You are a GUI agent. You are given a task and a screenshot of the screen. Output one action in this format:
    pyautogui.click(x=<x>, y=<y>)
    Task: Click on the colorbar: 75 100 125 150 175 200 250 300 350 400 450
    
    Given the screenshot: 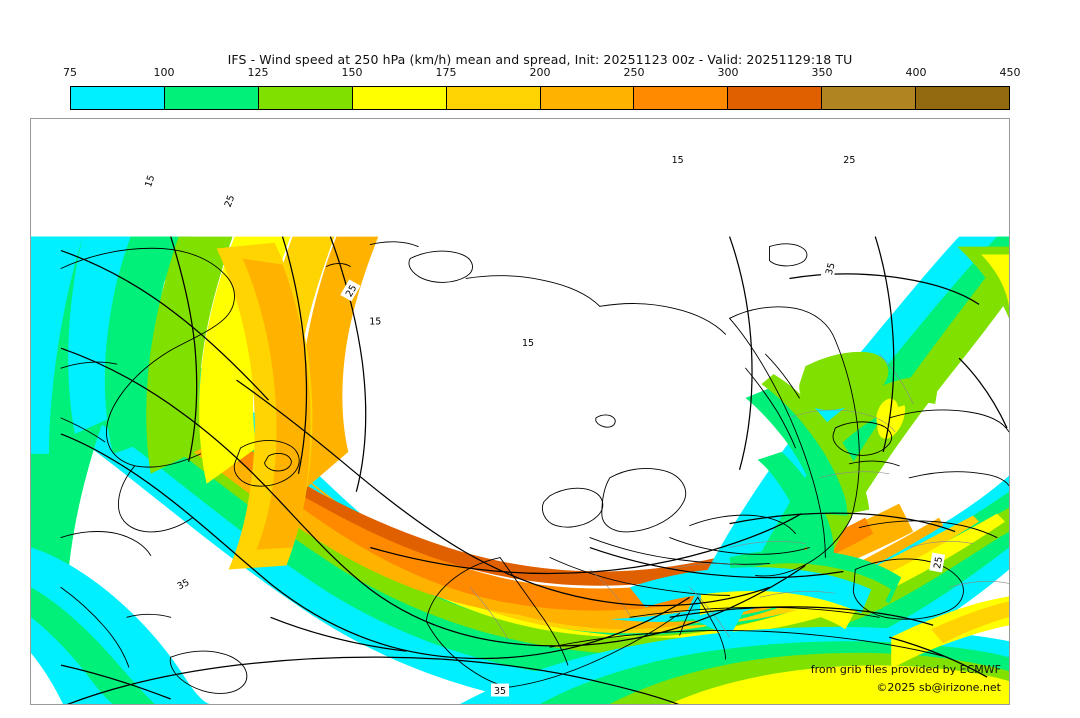 What is the action you would take?
    pyautogui.click(x=542, y=88)
    